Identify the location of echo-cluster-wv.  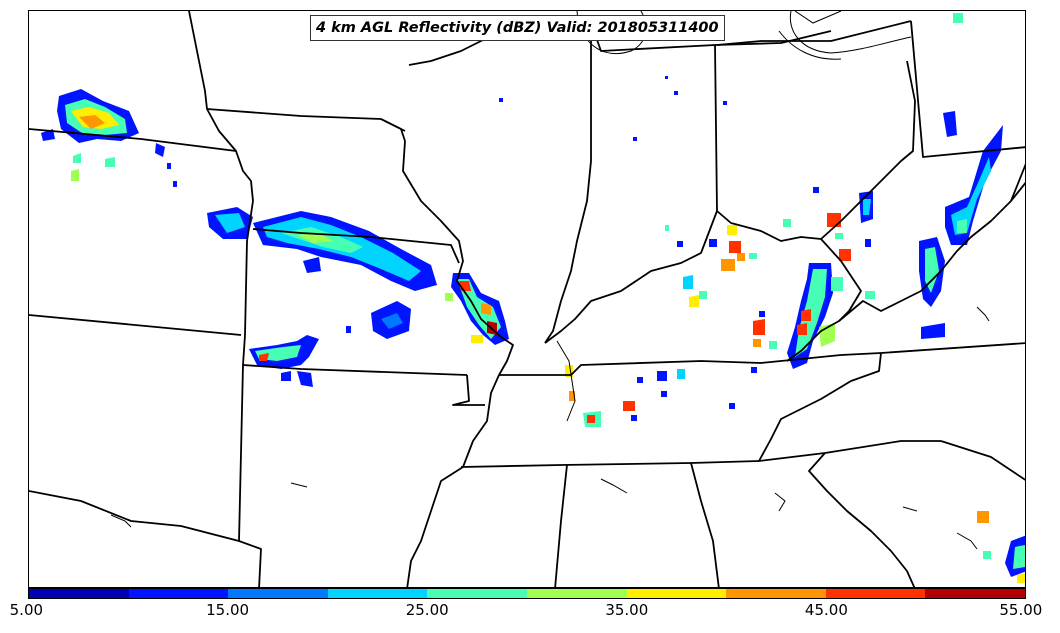
(961, 176).